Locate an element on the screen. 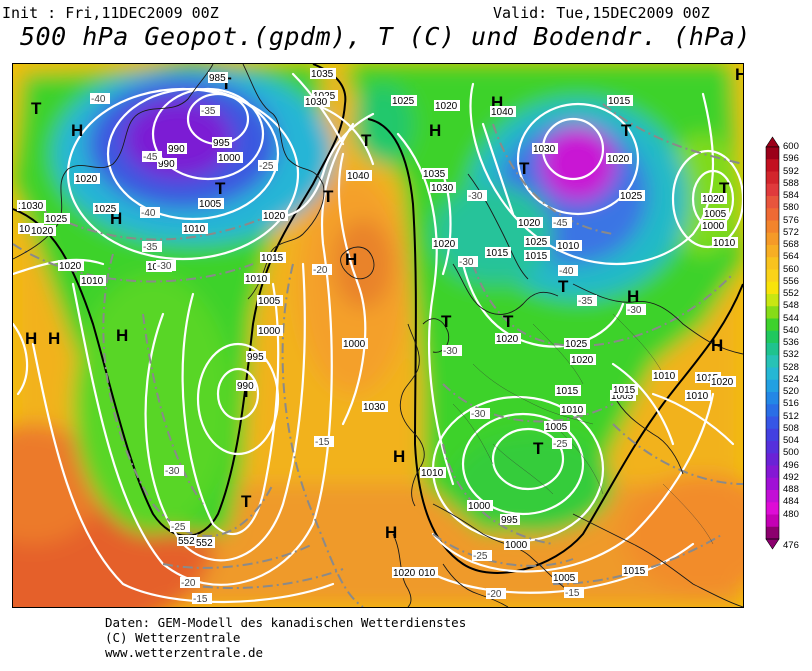 The image size is (812, 671). colorbar-label: 512 is located at coordinates (791, 416).